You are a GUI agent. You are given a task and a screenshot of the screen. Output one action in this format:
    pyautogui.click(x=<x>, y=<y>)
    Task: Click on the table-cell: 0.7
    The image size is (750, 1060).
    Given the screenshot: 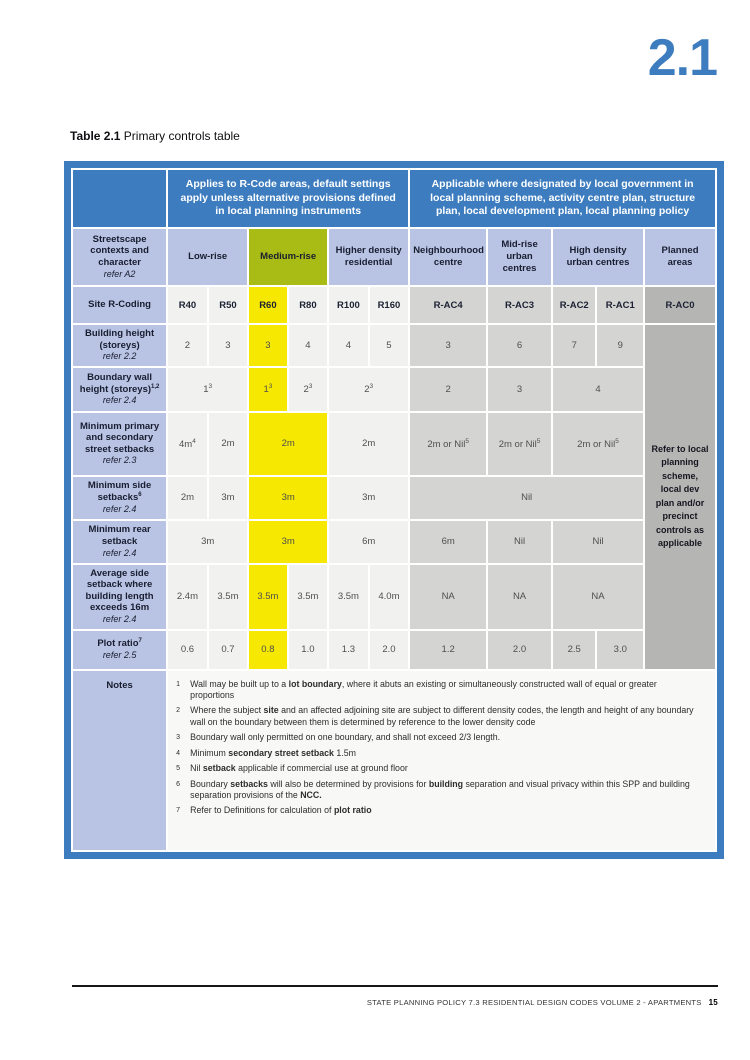 What is the action you would take?
    pyautogui.click(x=228, y=649)
    